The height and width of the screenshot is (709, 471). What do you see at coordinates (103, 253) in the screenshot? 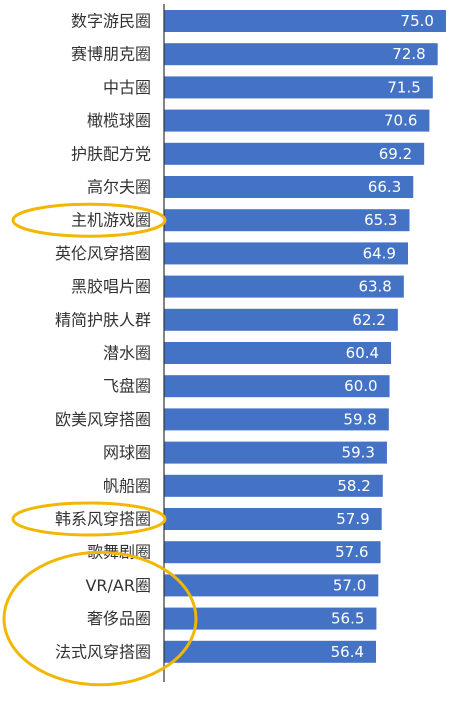
I see `category-label-8: 英伦风穿搭圈` at bounding box center [103, 253].